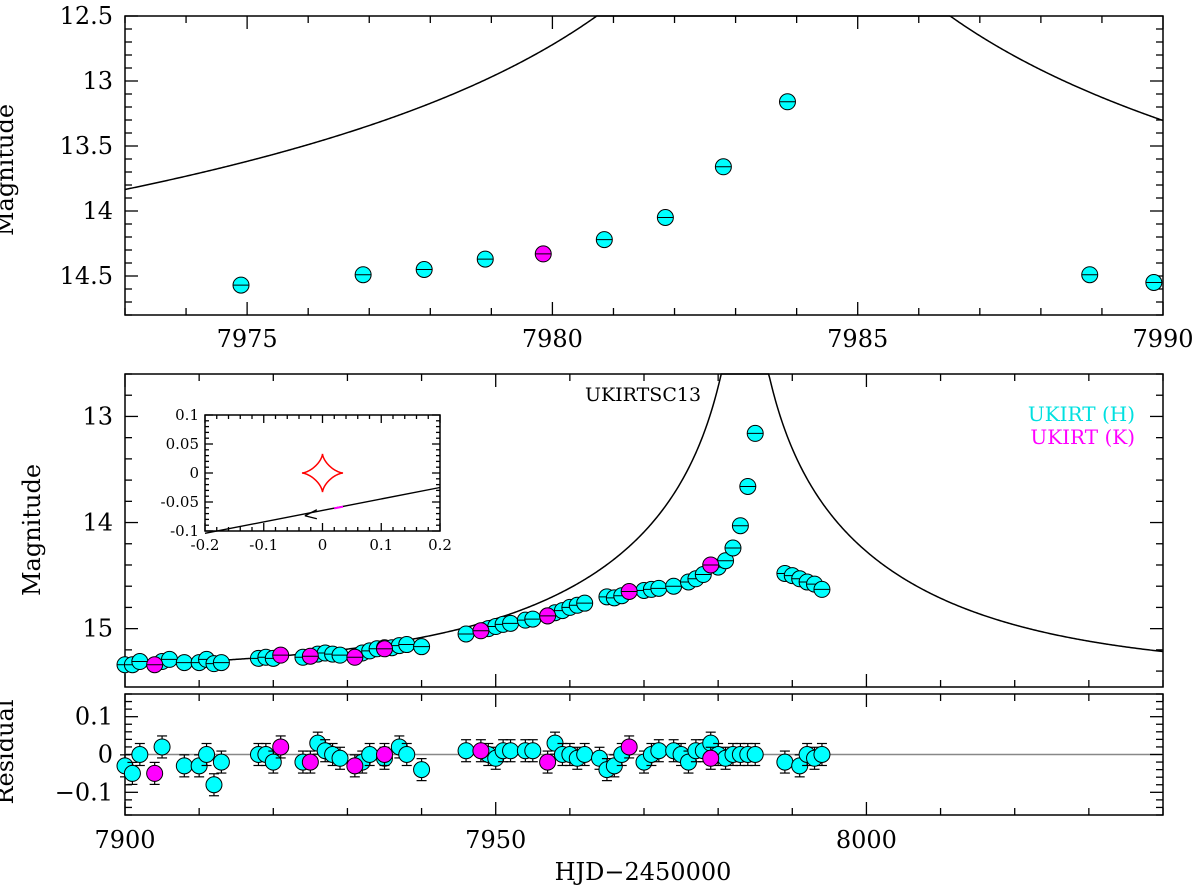 Image resolution: width=1200 pixels, height=888 pixels. What do you see at coordinates (857, 339) in the screenshot?
I see `x-tick-label: 7985` at bounding box center [857, 339].